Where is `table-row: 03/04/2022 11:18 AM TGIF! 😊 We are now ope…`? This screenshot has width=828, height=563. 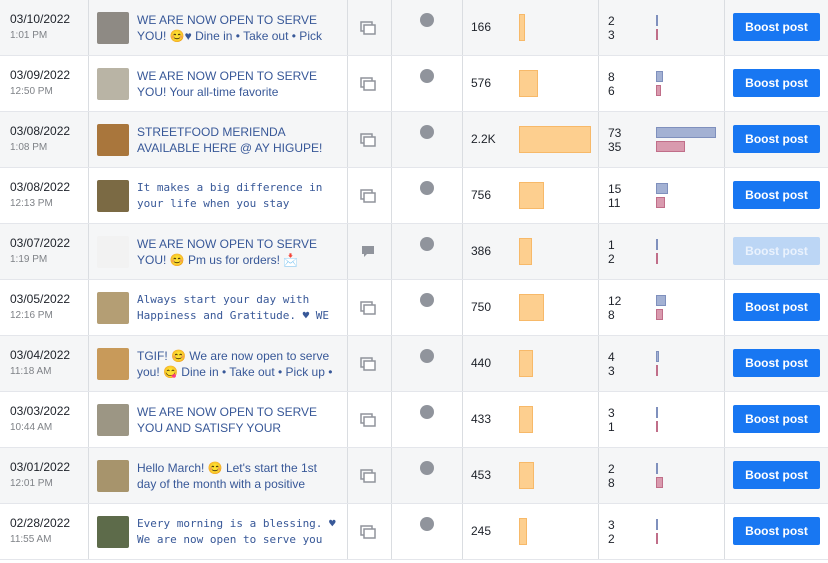
table-row: 03/04/2022 11:18 AM TGIF! 😊 We are now ope… is located at coordinates (414, 364).